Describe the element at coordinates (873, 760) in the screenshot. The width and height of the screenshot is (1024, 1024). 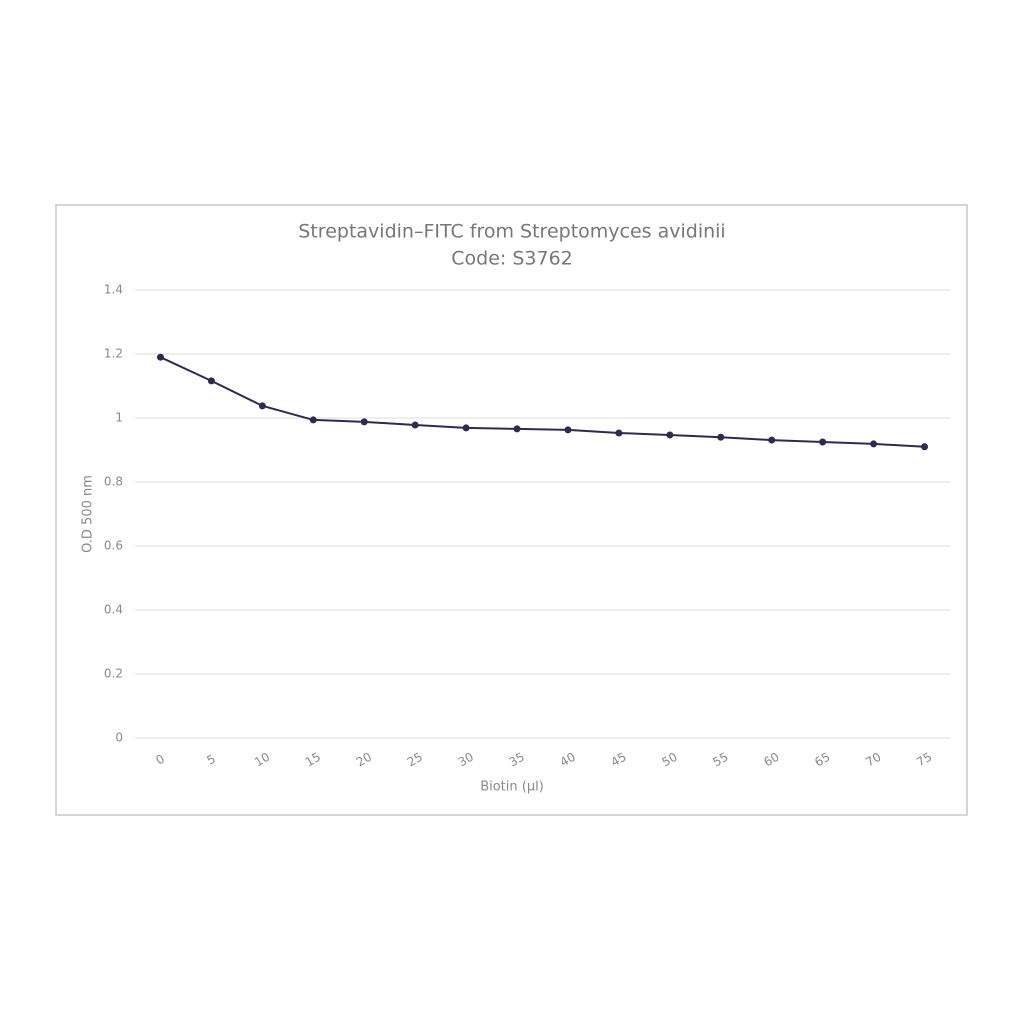
I see `x-tick-label: 70` at that location.